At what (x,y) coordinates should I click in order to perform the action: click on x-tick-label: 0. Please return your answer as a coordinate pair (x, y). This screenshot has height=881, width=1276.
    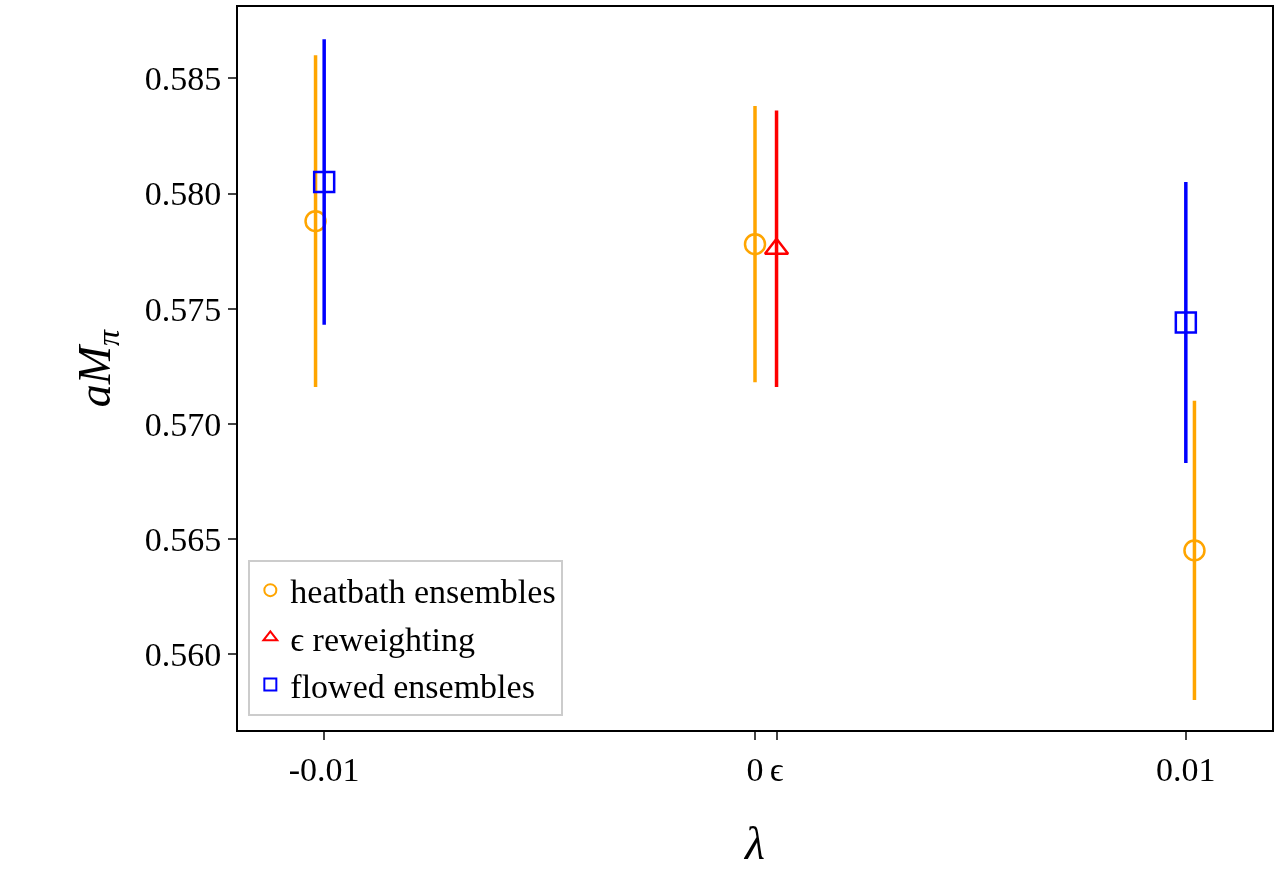
    Looking at the image, I should click on (755, 769).